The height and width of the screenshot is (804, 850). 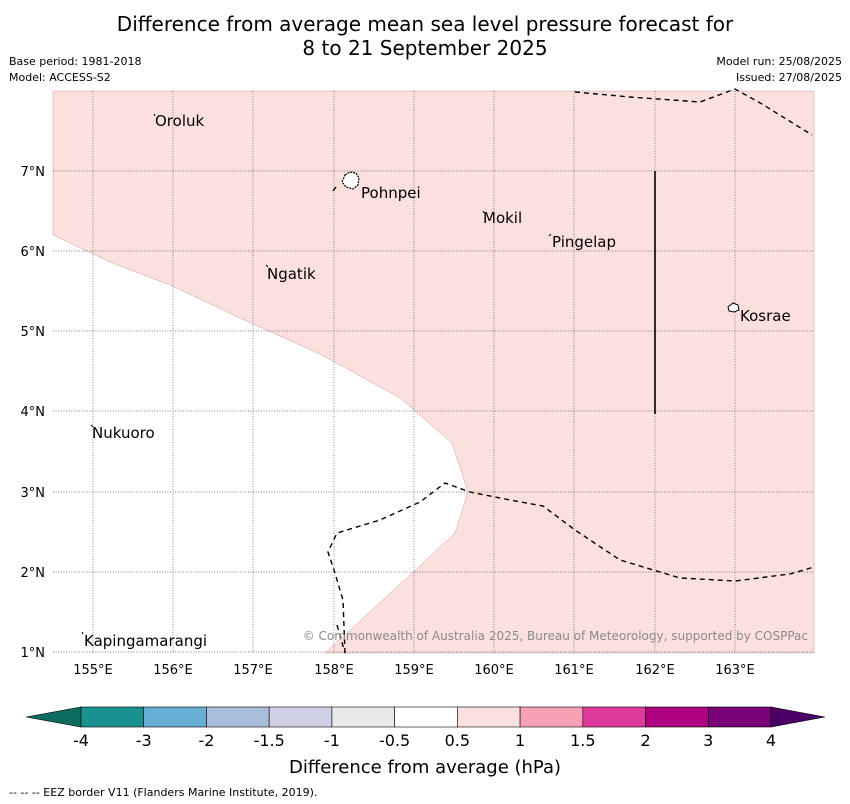 I want to click on lat-tick-label: 6°N, so click(x=33, y=252).